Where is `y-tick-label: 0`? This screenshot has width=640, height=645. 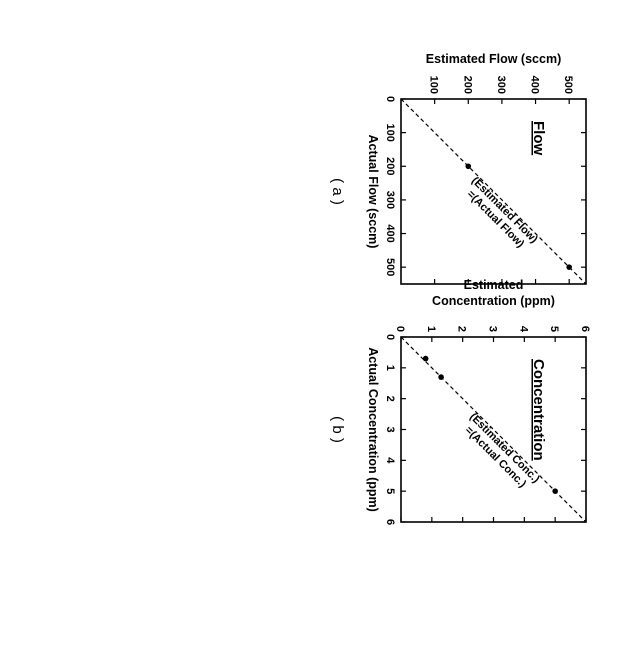
y-tick-label: 0 is located at coordinates (400, 329).